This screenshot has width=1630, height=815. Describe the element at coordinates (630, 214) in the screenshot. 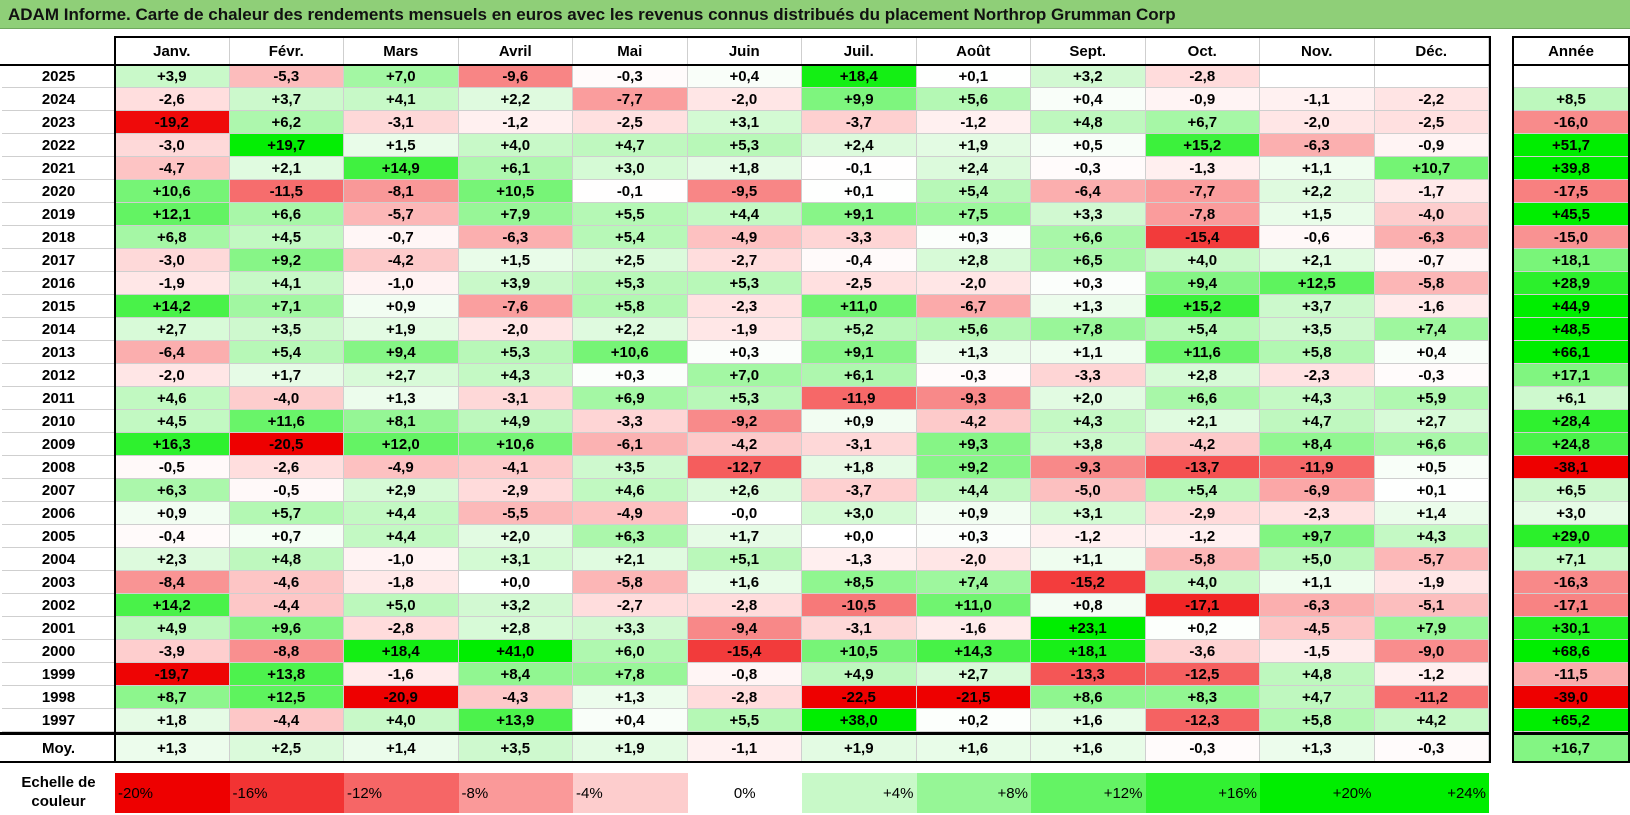

I see `heatmap-cell: +5,5` at that location.